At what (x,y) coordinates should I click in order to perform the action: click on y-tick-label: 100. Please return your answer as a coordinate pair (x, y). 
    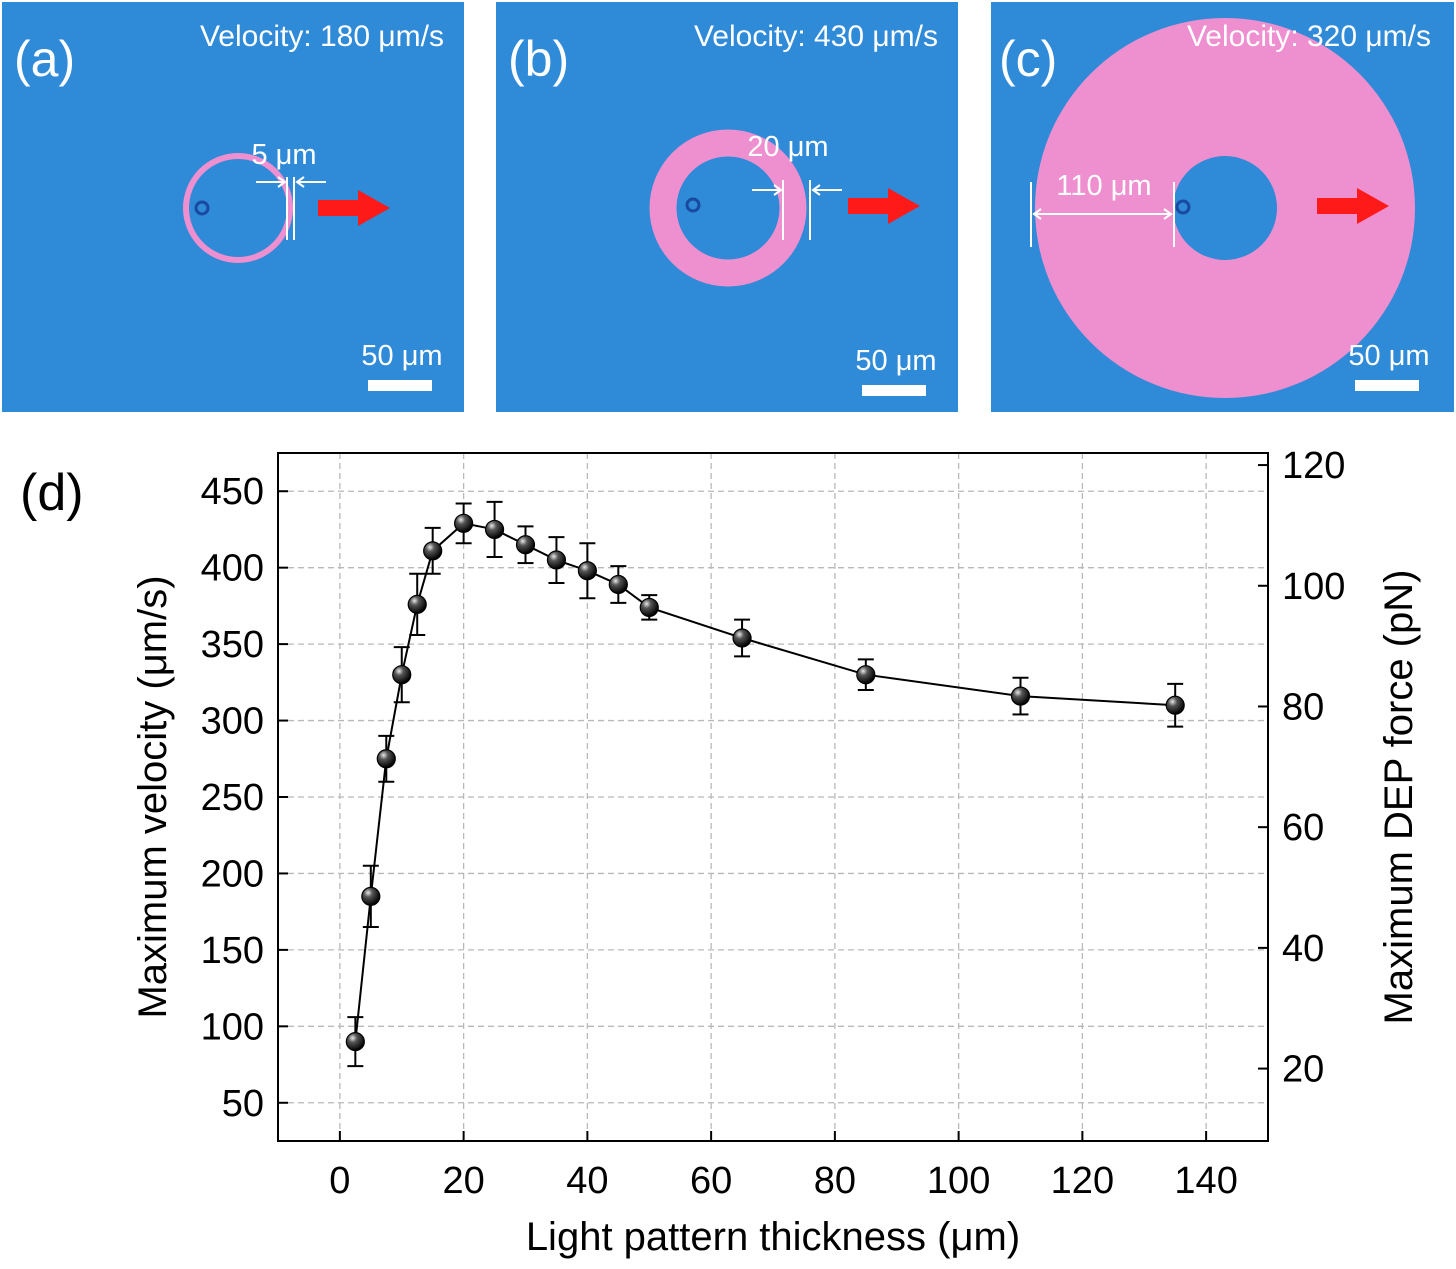
    Looking at the image, I should click on (232, 1027).